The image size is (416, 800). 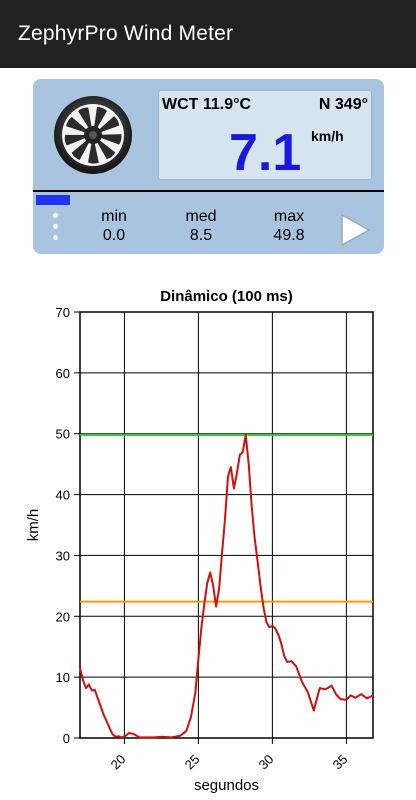 What do you see at coordinates (192, 762) in the screenshot?
I see `x-tick-label: 25` at bounding box center [192, 762].